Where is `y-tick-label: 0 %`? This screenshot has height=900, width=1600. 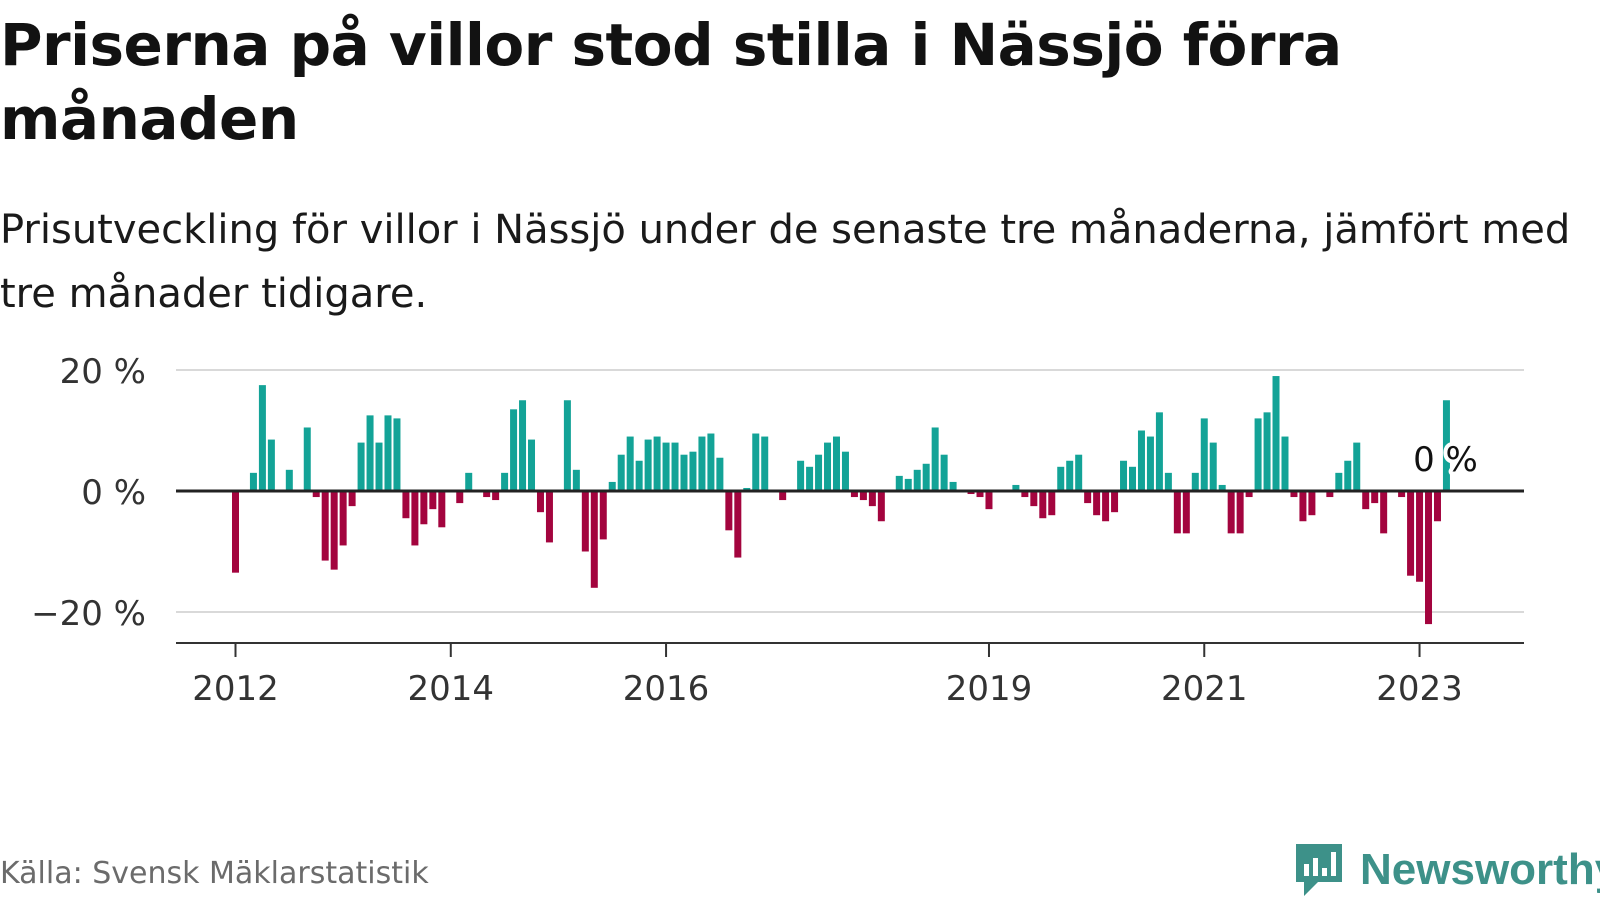
y-tick-label: 0 % is located at coordinates (113, 493).